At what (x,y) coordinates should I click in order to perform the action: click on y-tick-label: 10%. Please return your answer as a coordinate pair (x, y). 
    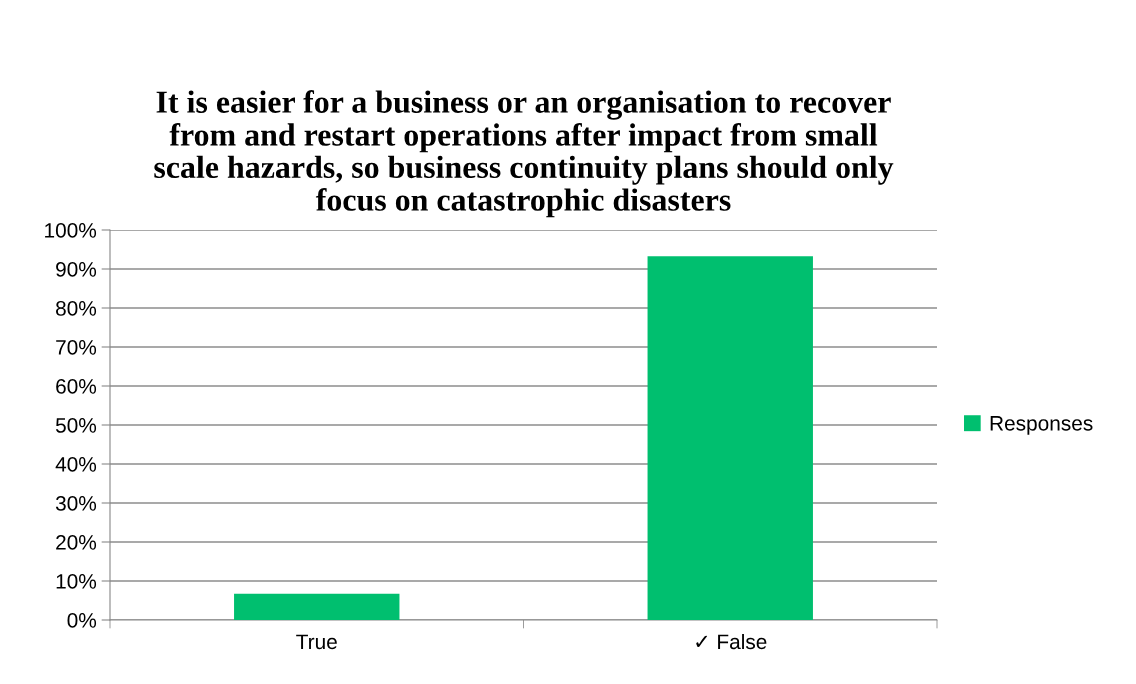
    Looking at the image, I should click on (76, 581).